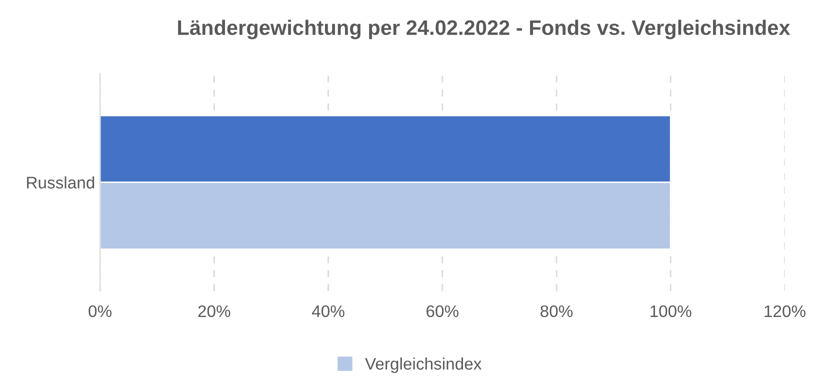 The height and width of the screenshot is (388, 820). Describe the element at coordinates (328, 311) in the screenshot. I see `x-tick-label: 40%` at that location.